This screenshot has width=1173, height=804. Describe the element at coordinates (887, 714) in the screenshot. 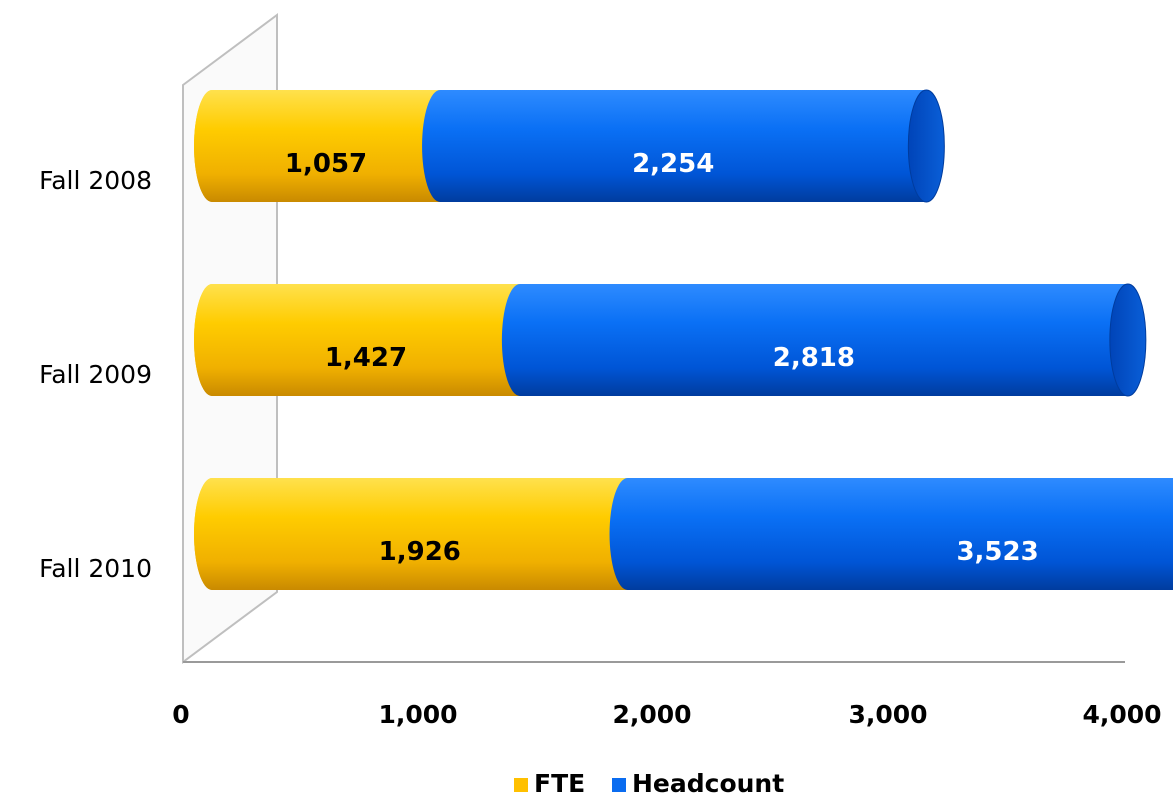

I see `x-tick-label: 3,000` at that location.